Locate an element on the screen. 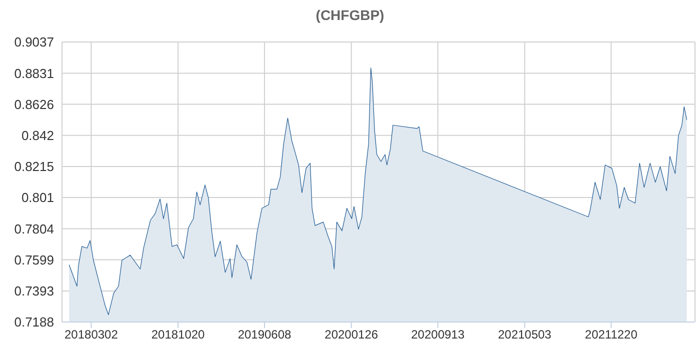 The height and width of the screenshot is (350, 700). chart-title: (CHFGBP) is located at coordinates (350, 15).